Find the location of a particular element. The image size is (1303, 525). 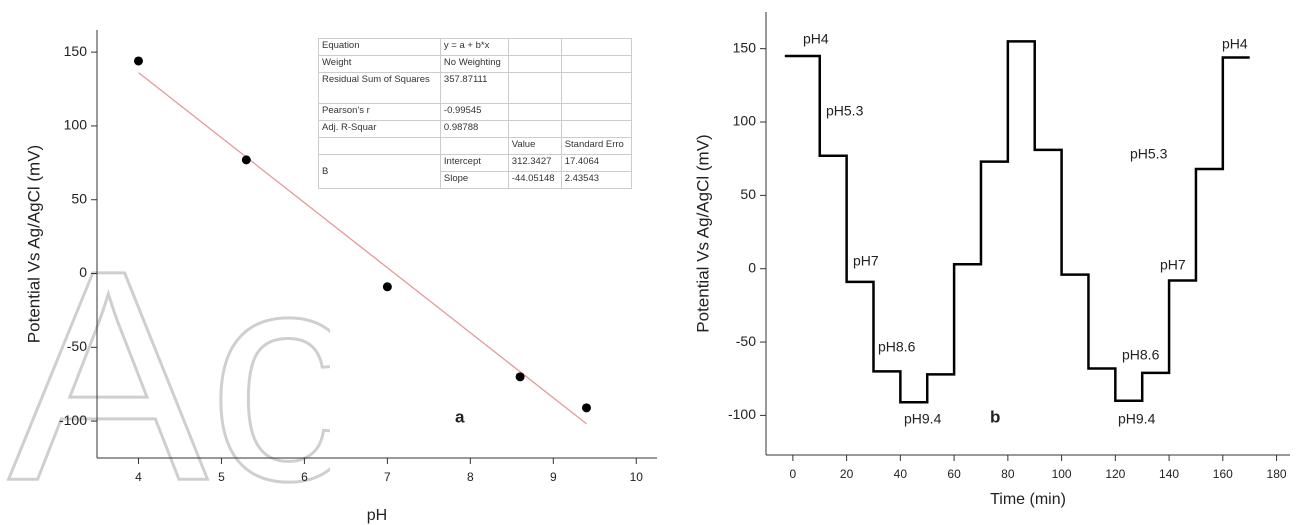

cell: -44.05148 is located at coordinates (534, 180).